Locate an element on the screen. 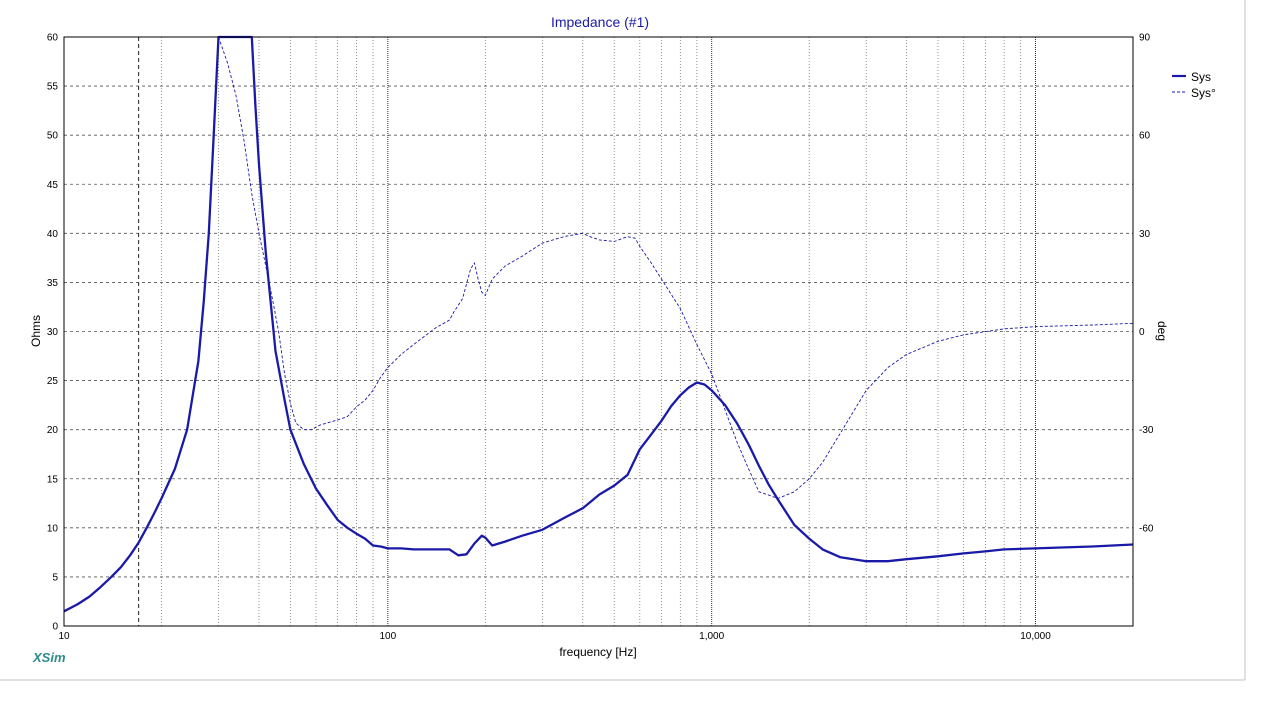 The width and height of the screenshot is (1268, 717). y2-tick-label: 90 is located at coordinates (1145, 38).